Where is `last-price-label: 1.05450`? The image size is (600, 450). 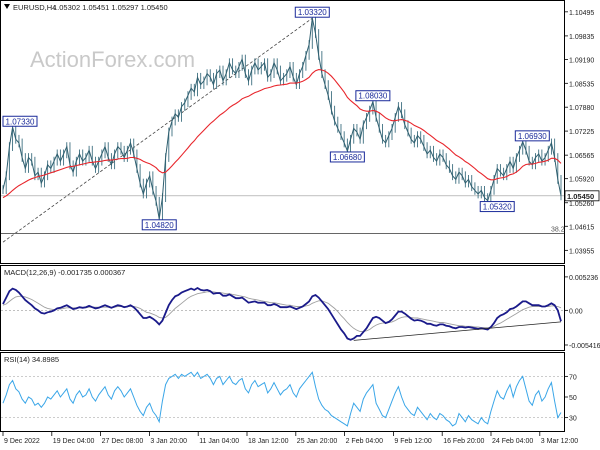 last-price-label: 1.05450 is located at coordinates (580, 196).